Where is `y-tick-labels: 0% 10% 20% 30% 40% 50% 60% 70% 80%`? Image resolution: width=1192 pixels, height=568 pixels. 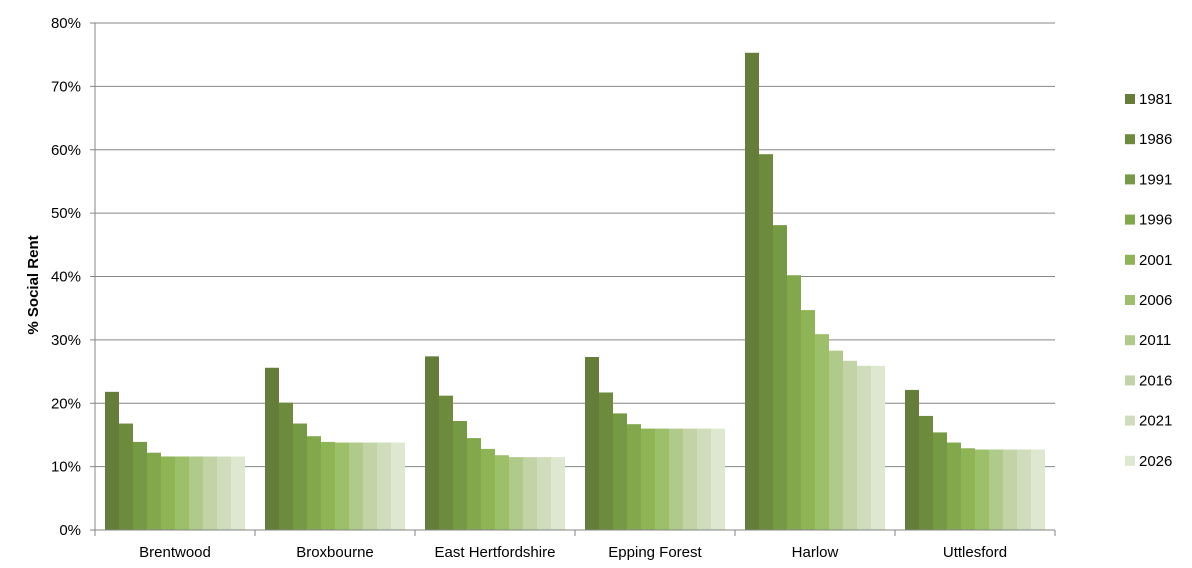 y-tick-labels: 0% 10% 20% 30% 40% 50% 60% 70% 80% is located at coordinates (66, 277).